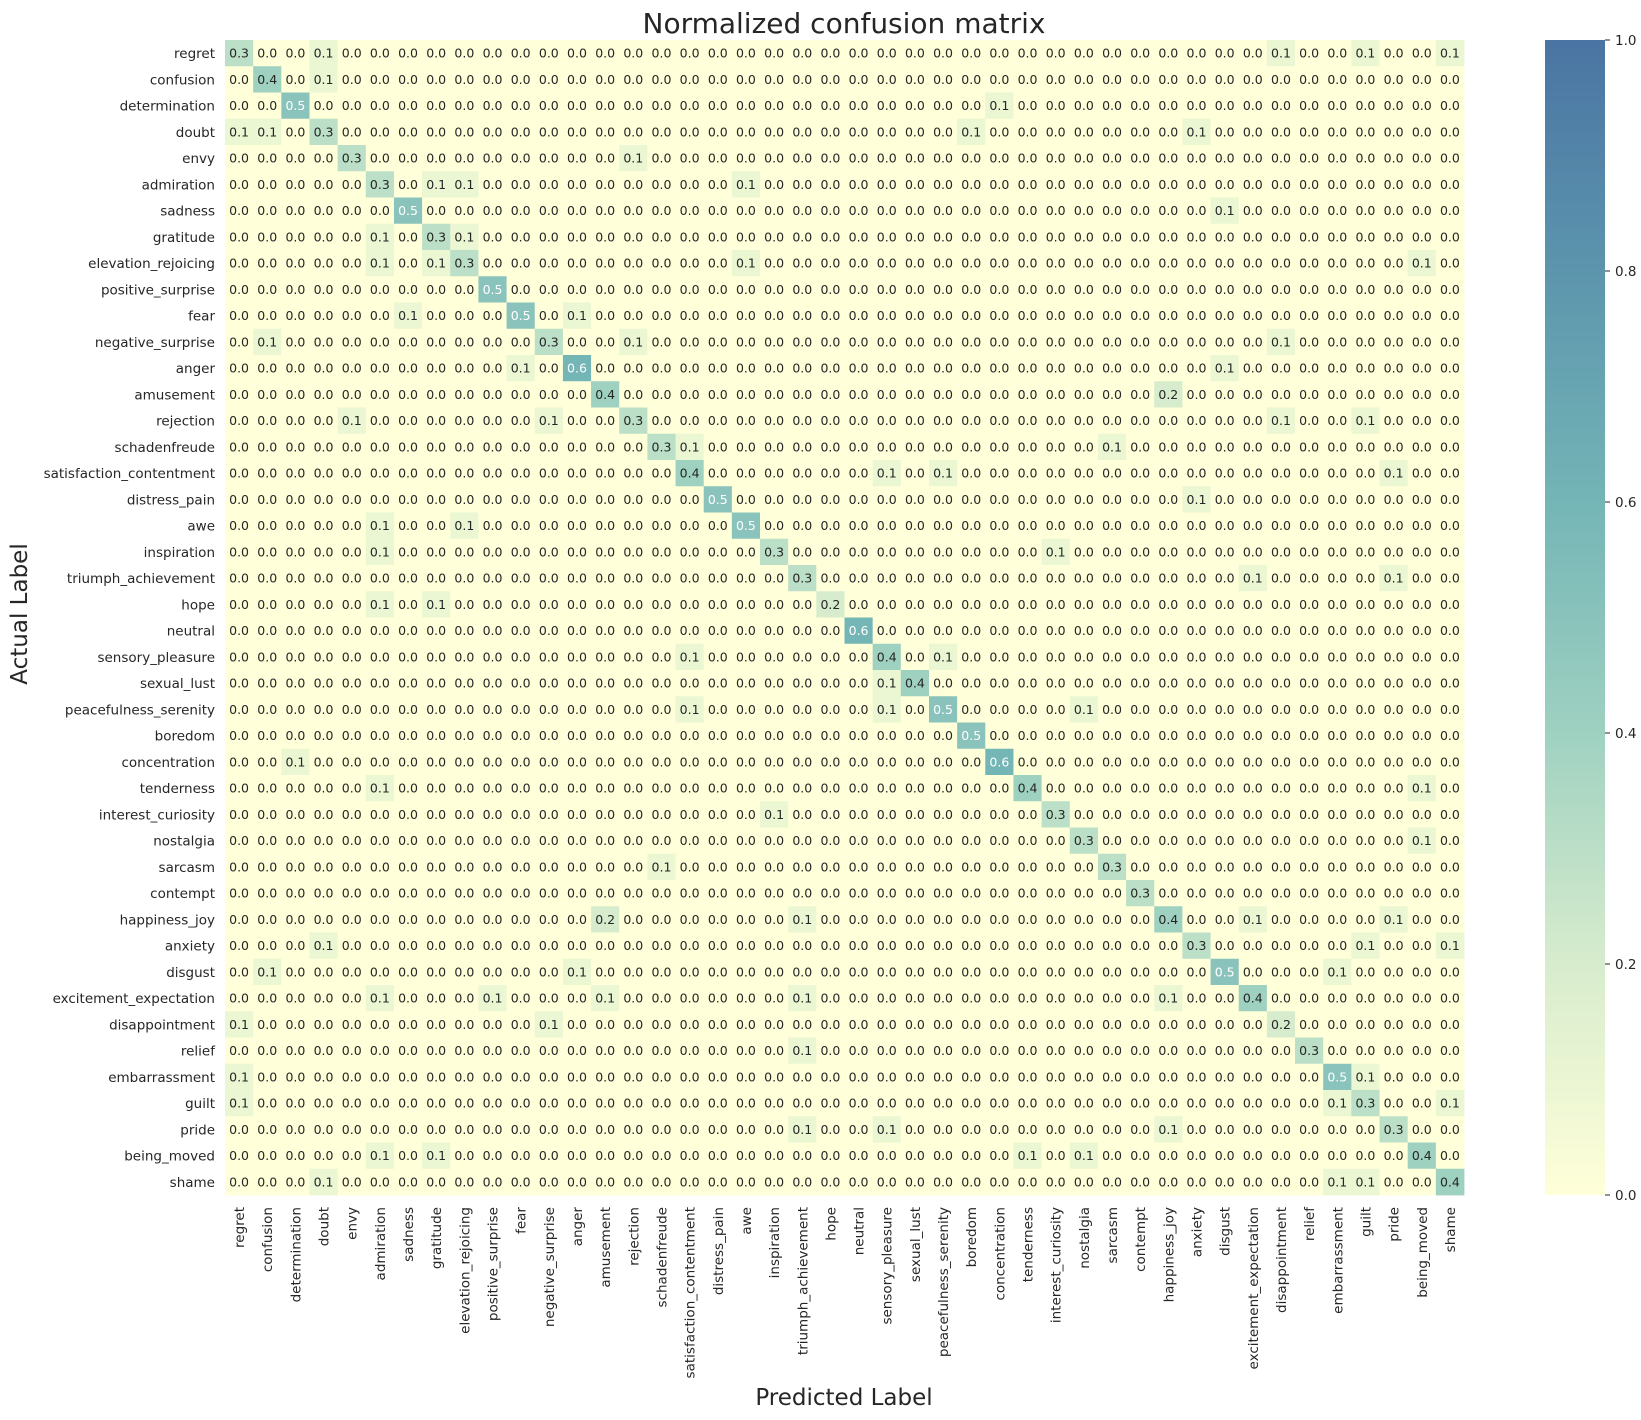  I want to click on cell-value-label: 0.3, so click(436, 236).